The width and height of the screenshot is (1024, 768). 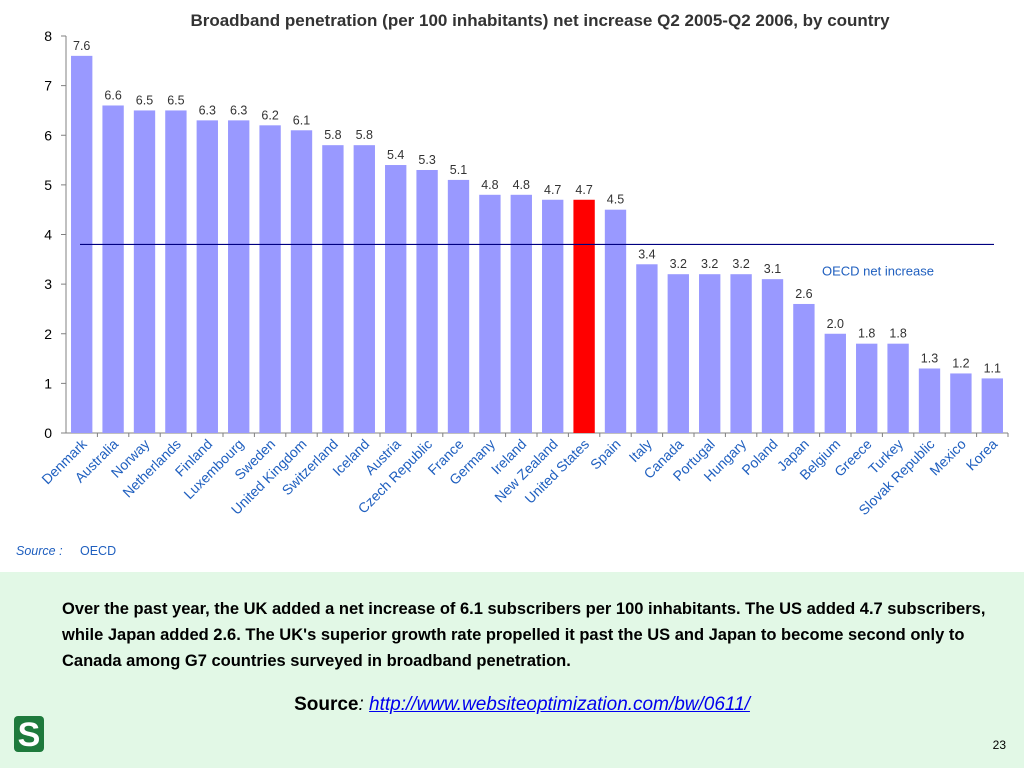 I want to click on value-label: 2.6, so click(x=803, y=294).